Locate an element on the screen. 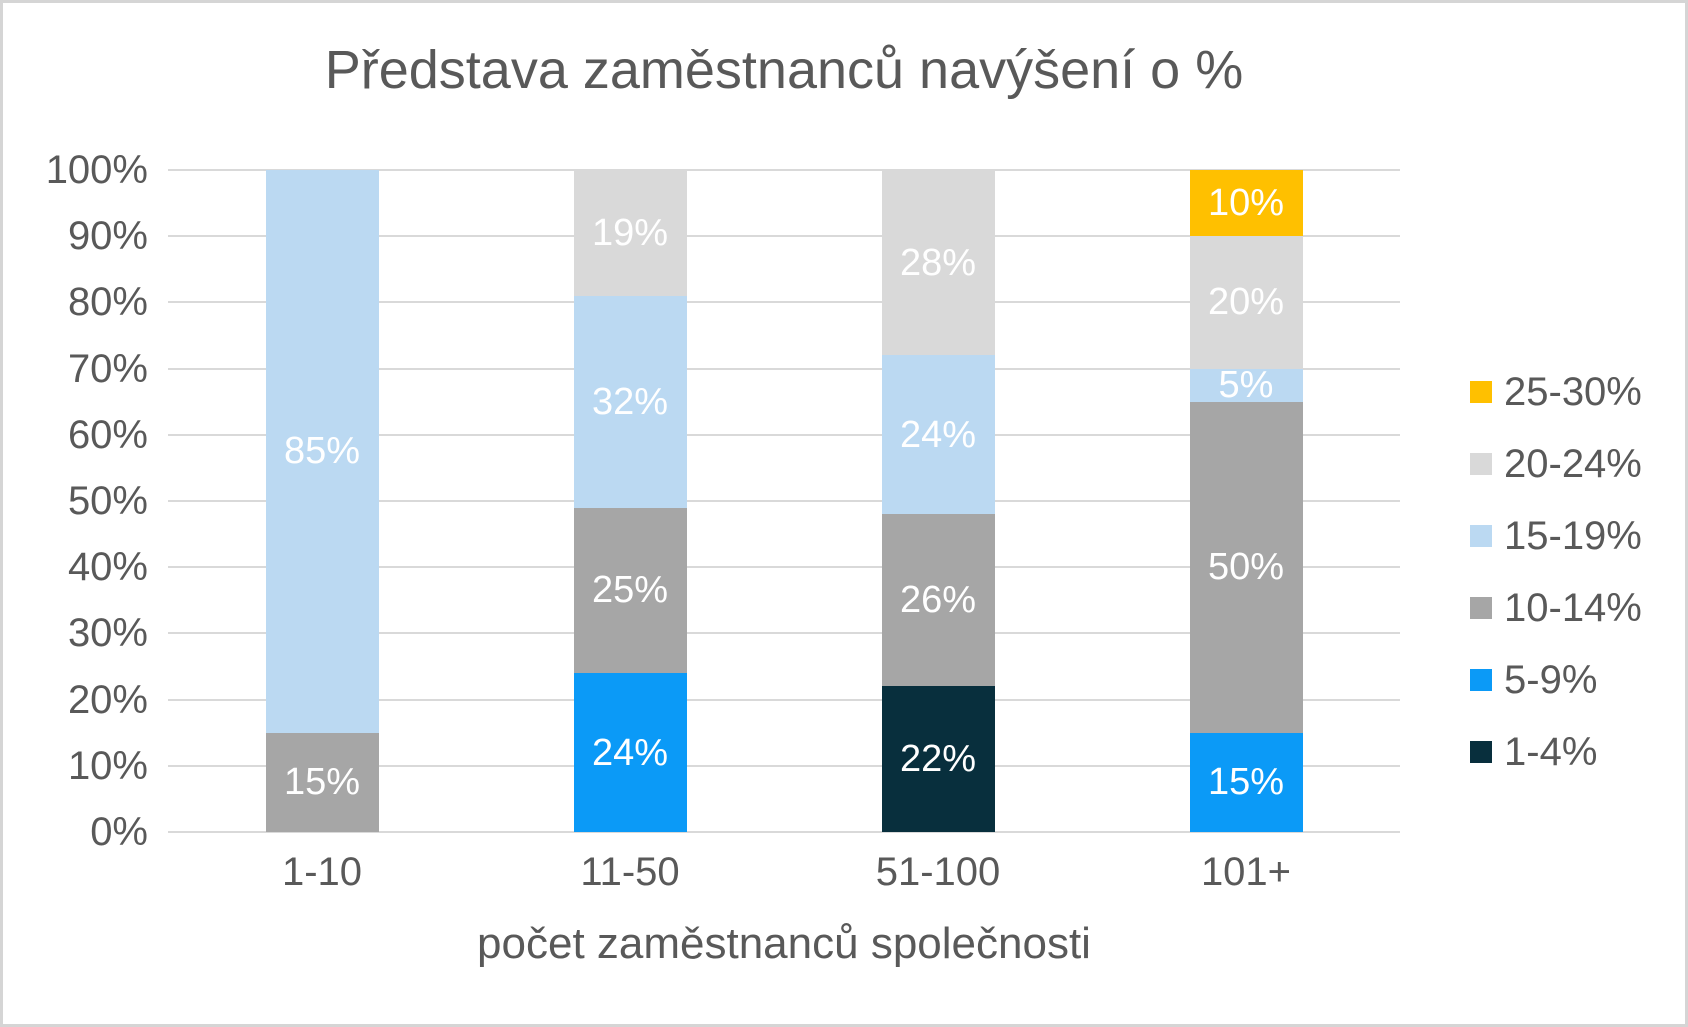 The image size is (1688, 1027). bar-segment-10-14%: 26% is located at coordinates (938, 600).